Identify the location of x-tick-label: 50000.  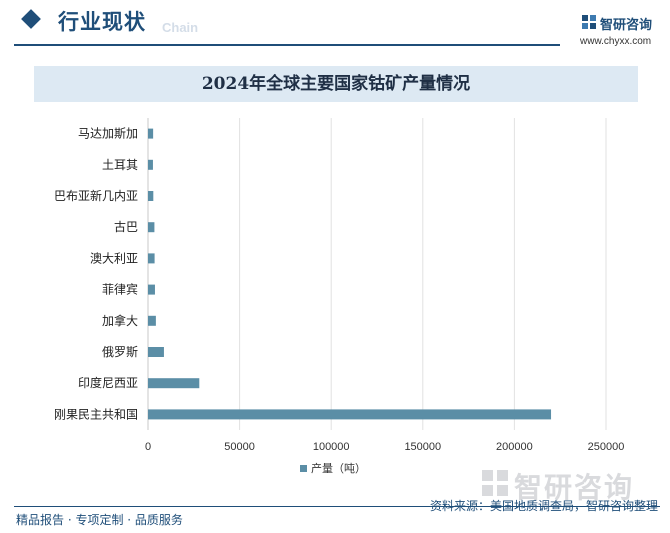
(239, 447).